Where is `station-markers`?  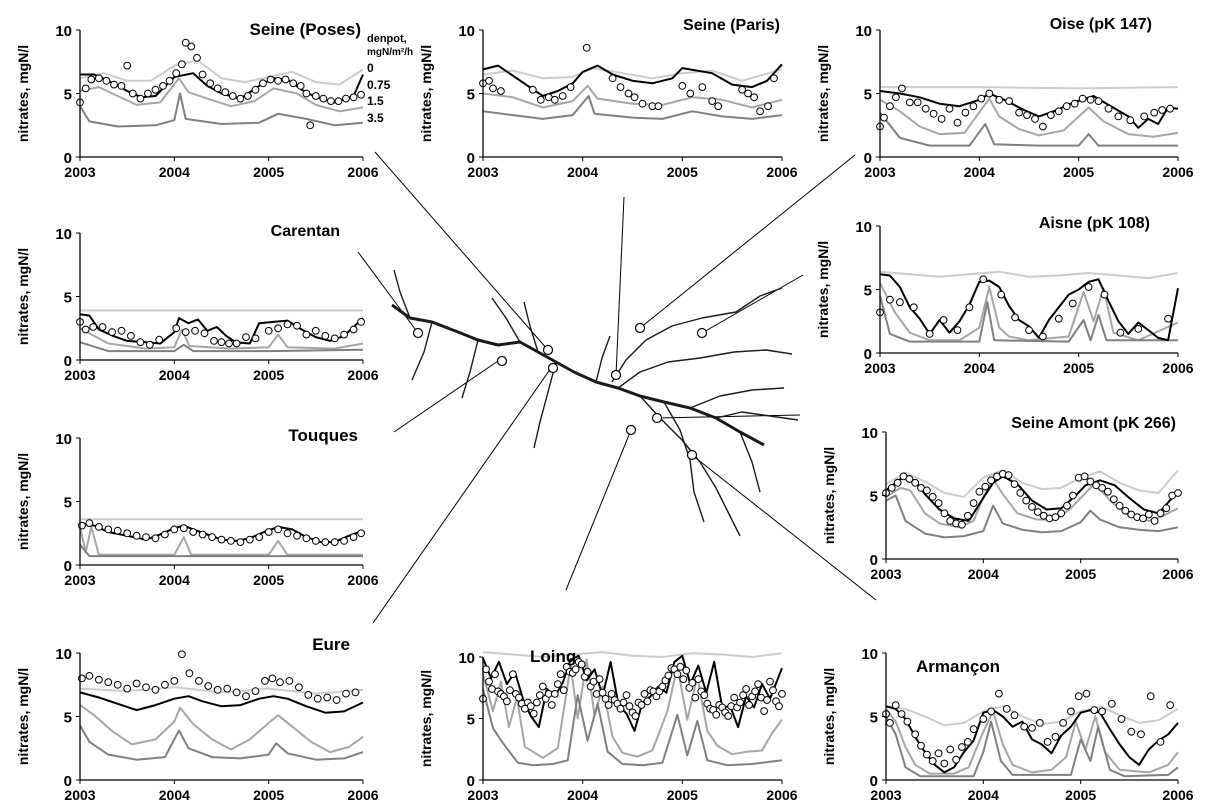
station-markers is located at coordinates (560, 391).